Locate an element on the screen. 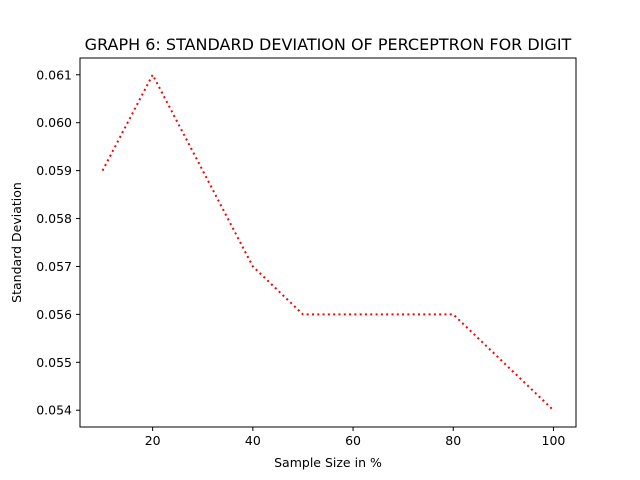 Image resolution: width=640 pixels, height=480 pixels. x-axis-label: Sample Size in % is located at coordinates (328, 462).